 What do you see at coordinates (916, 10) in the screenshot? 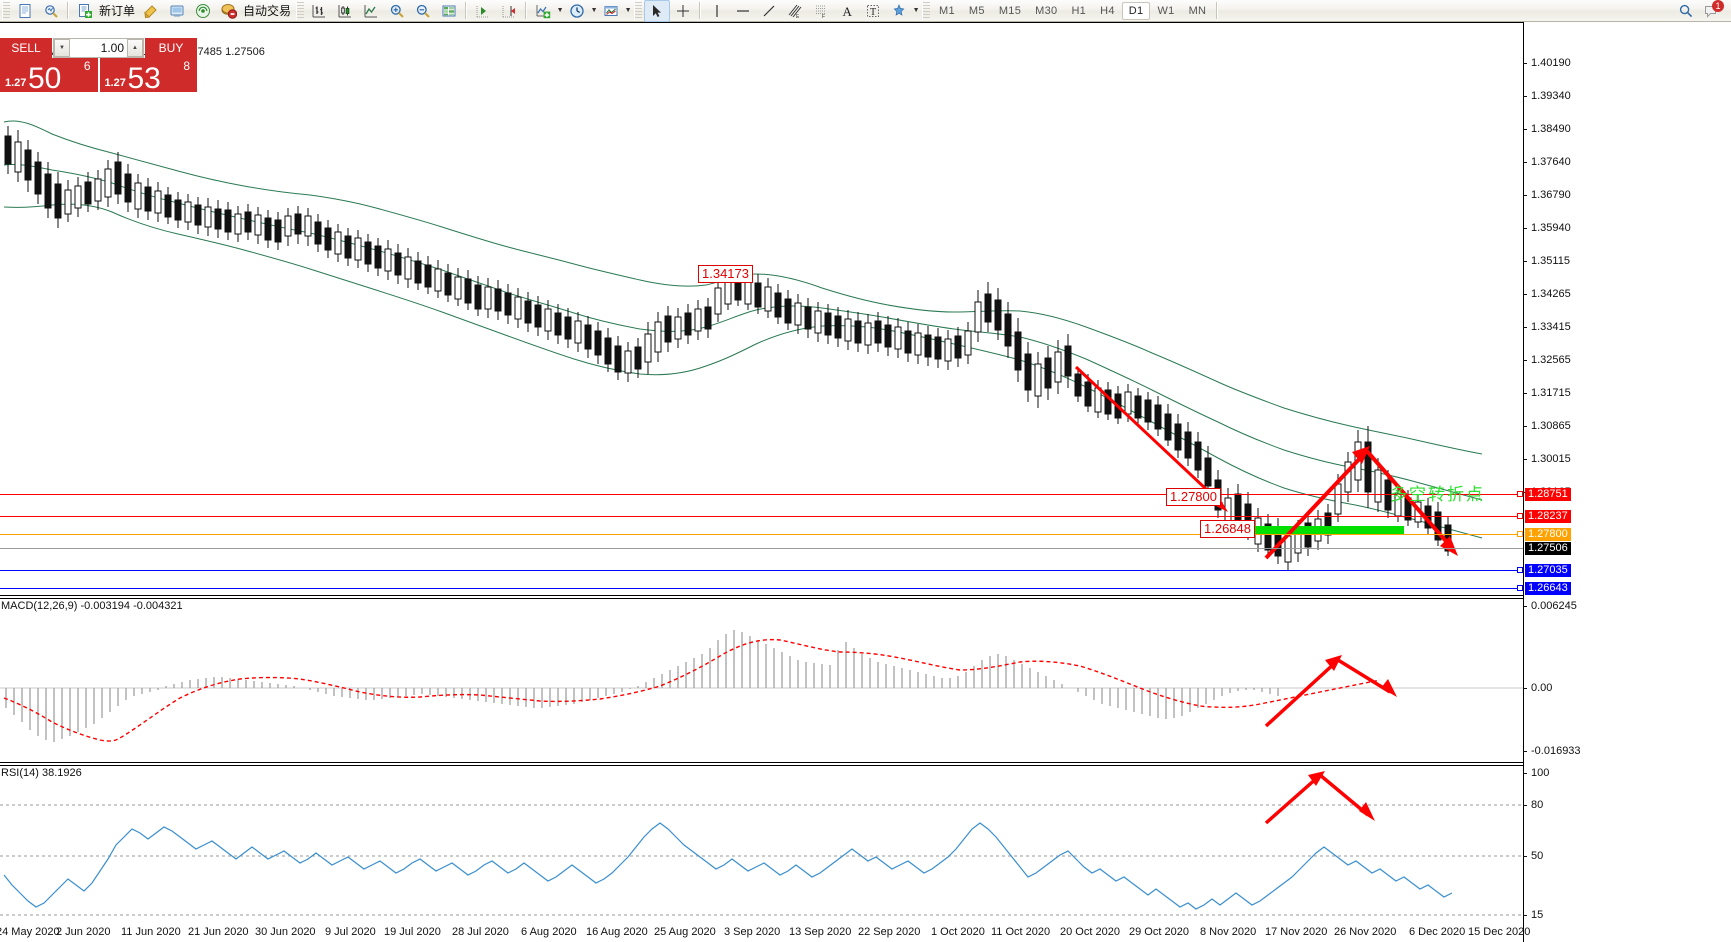
I see `objects-dropdown-arrow: ▼` at bounding box center [916, 10].